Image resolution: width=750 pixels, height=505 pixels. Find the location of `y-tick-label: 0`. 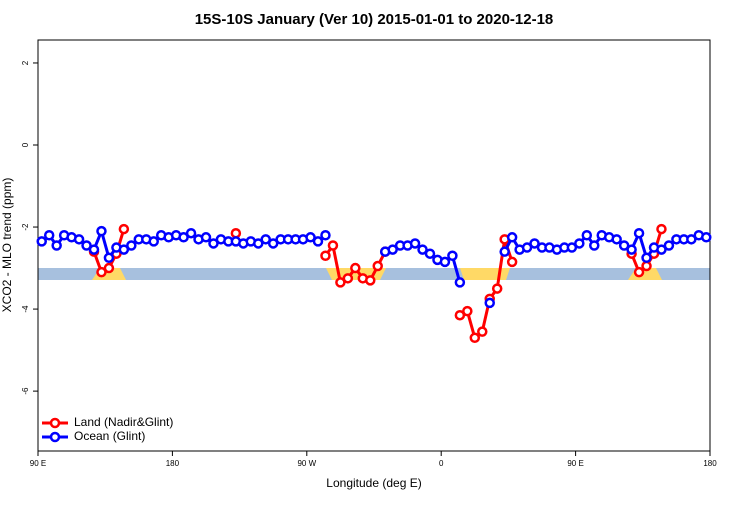

y-tick-label: 0 is located at coordinates (25, 144).